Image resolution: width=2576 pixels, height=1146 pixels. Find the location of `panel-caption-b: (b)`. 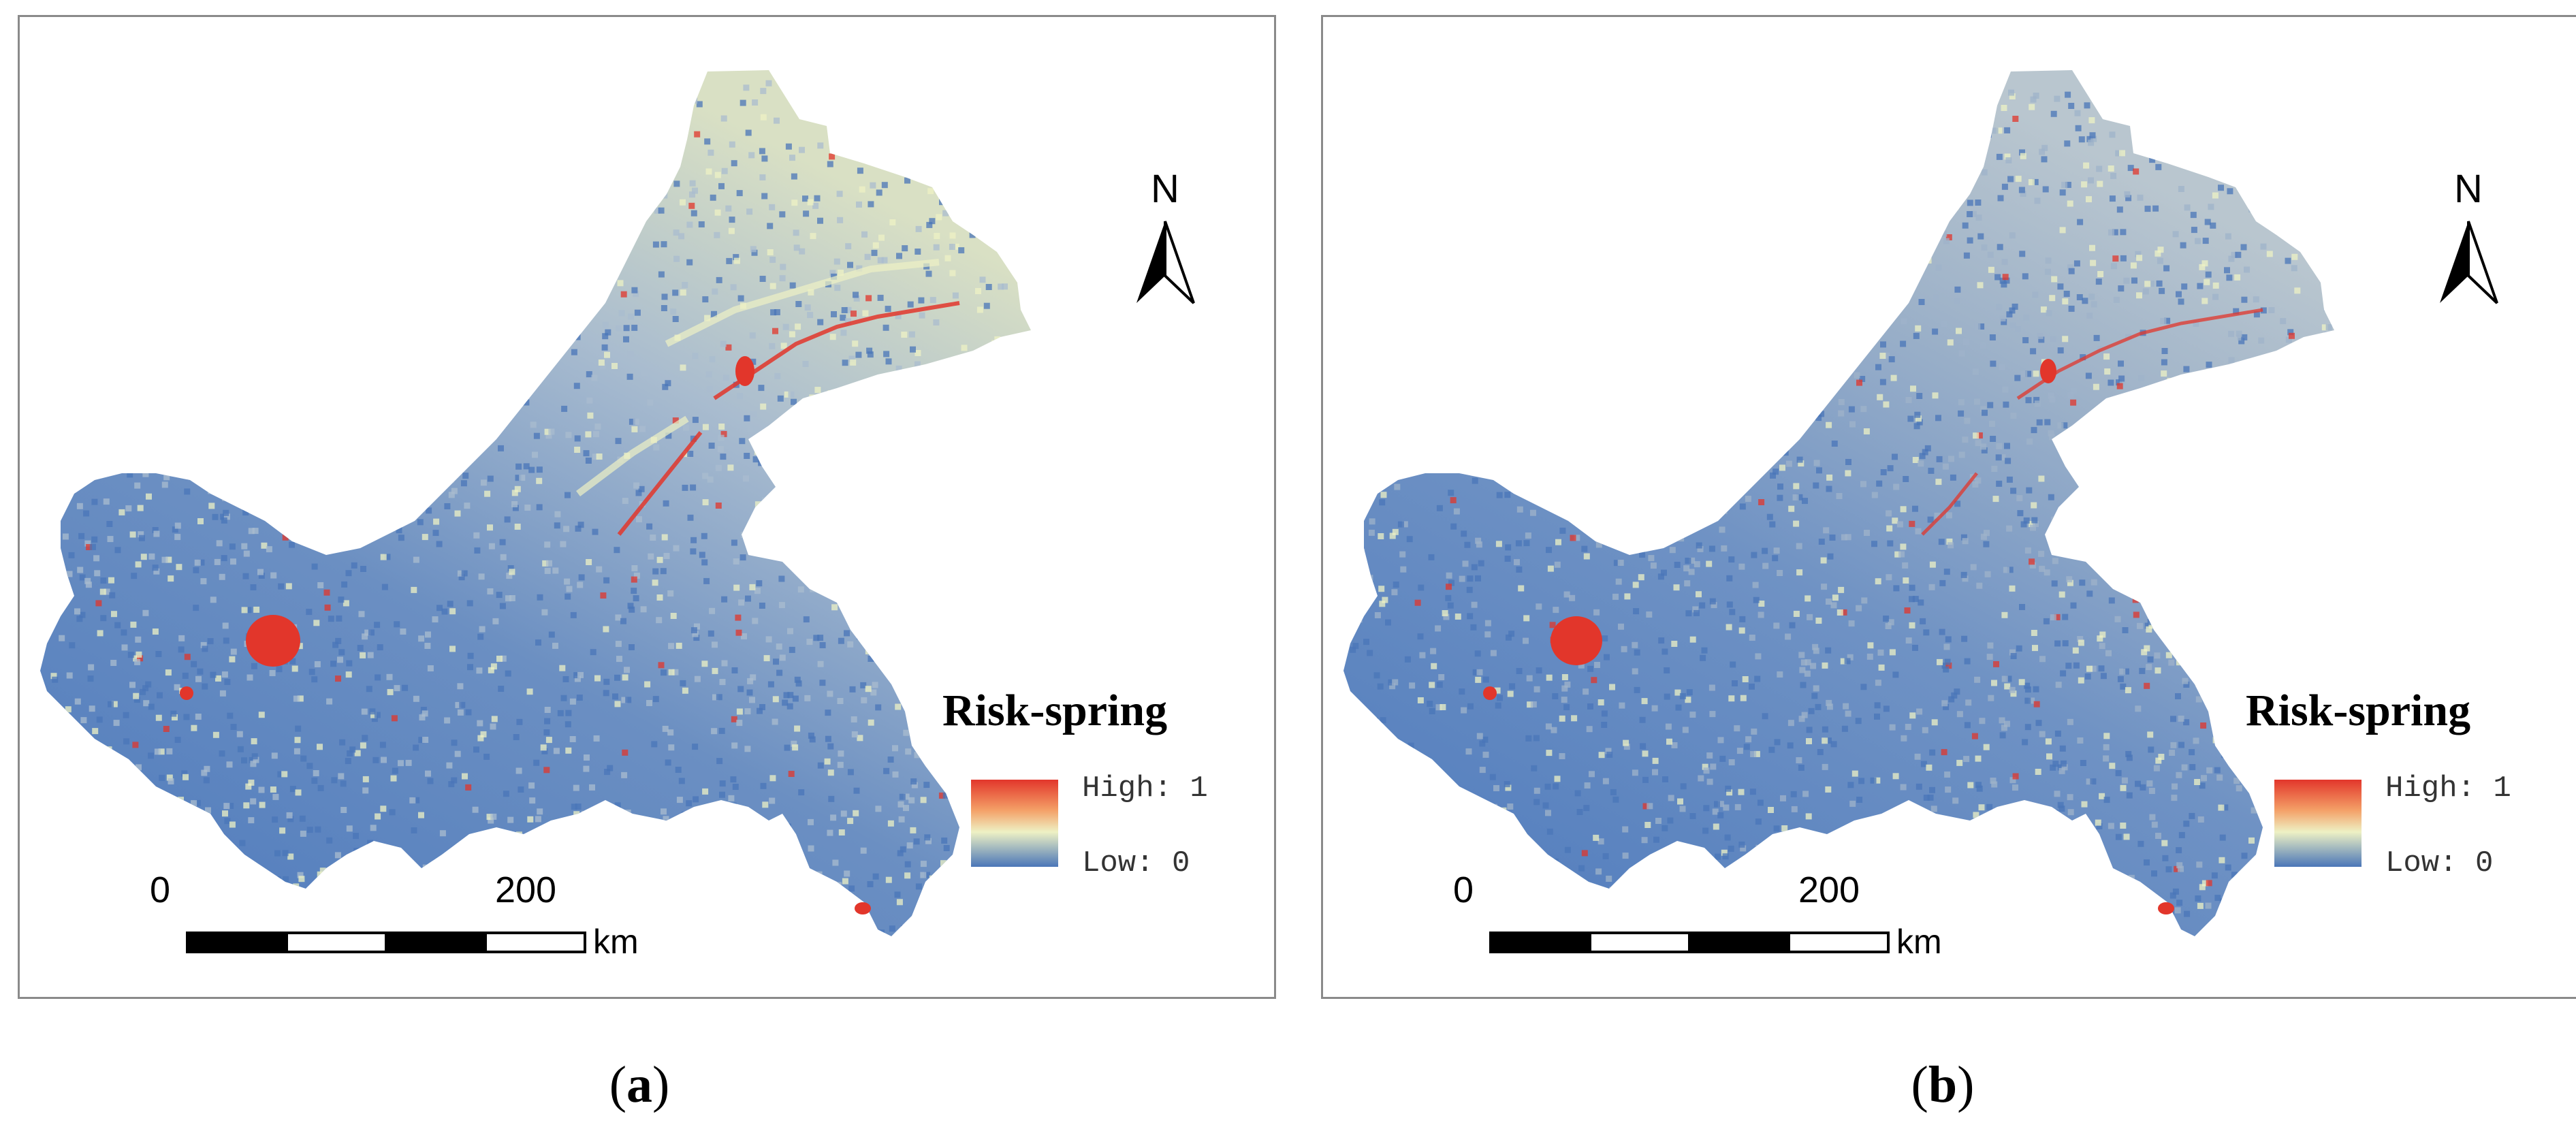

panel-caption-b: (b) is located at coordinates (1943, 1084).